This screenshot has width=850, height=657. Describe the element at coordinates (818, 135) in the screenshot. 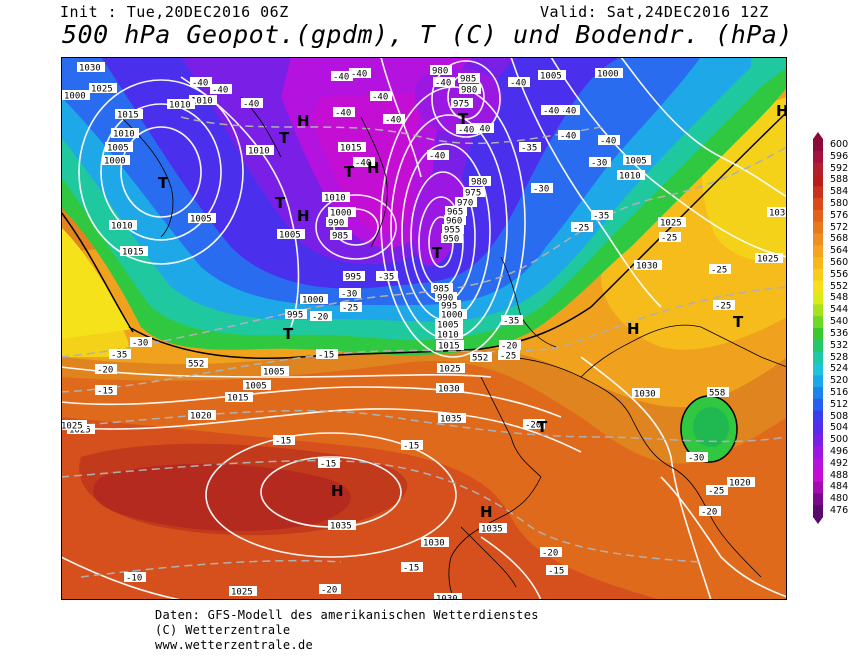

I see `legend-top-arrow` at that location.